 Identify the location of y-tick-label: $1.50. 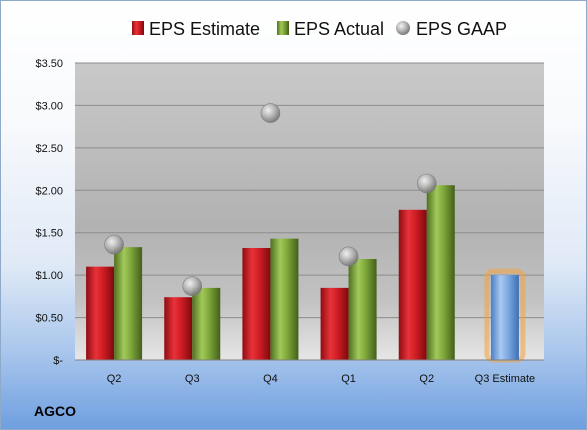
(49, 234).